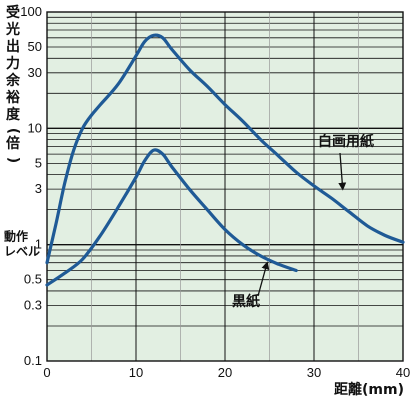 The image size is (410, 400). Describe the element at coordinates (403, 372) in the screenshot. I see `x-tick-label: 40` at that location.